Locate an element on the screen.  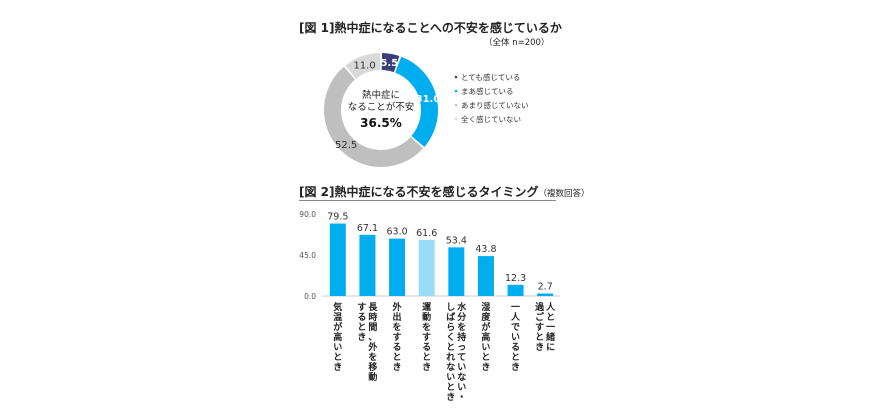
category-label-char: 過 is located at coordinates (539, 307).